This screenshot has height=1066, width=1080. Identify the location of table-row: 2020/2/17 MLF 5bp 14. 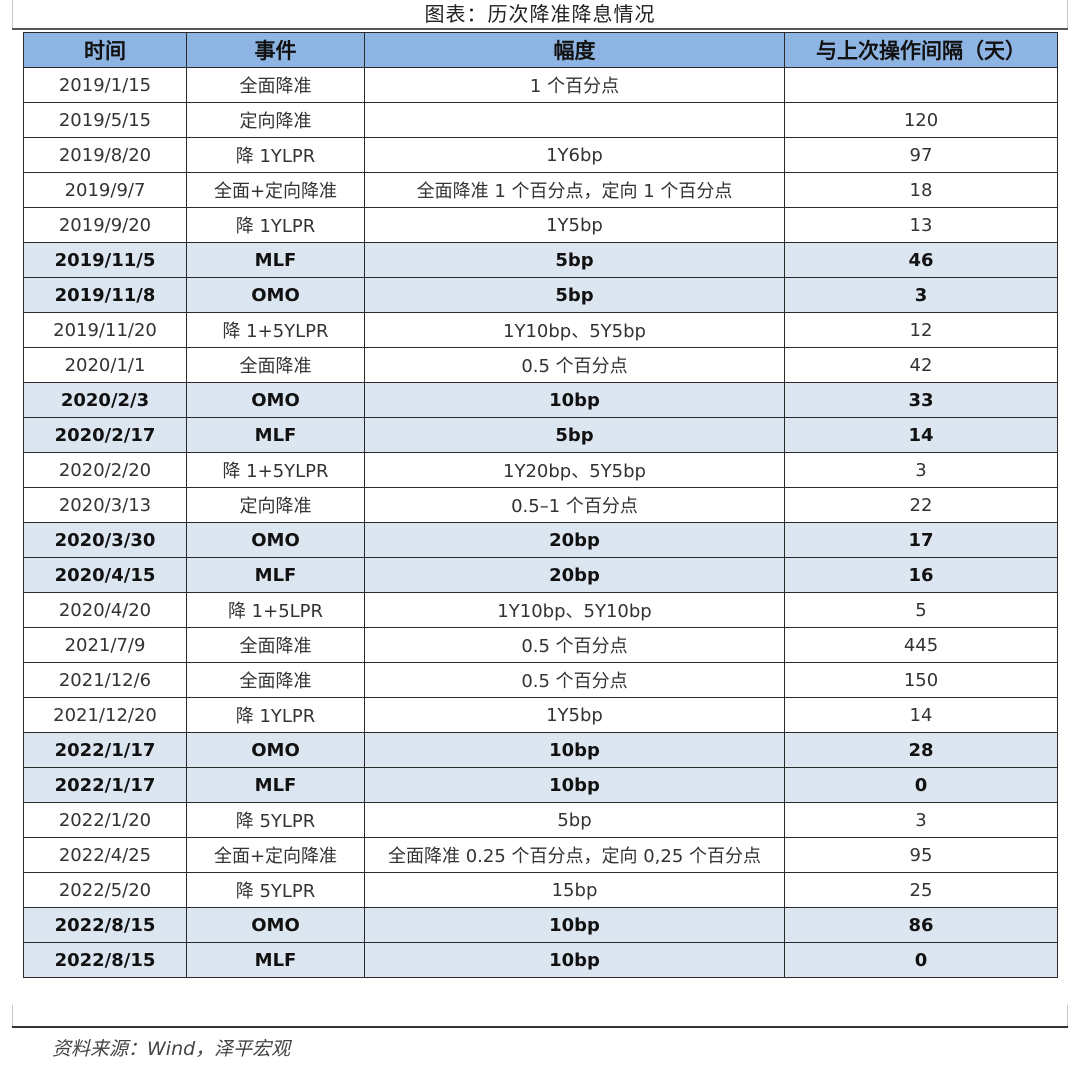
(540, 435).